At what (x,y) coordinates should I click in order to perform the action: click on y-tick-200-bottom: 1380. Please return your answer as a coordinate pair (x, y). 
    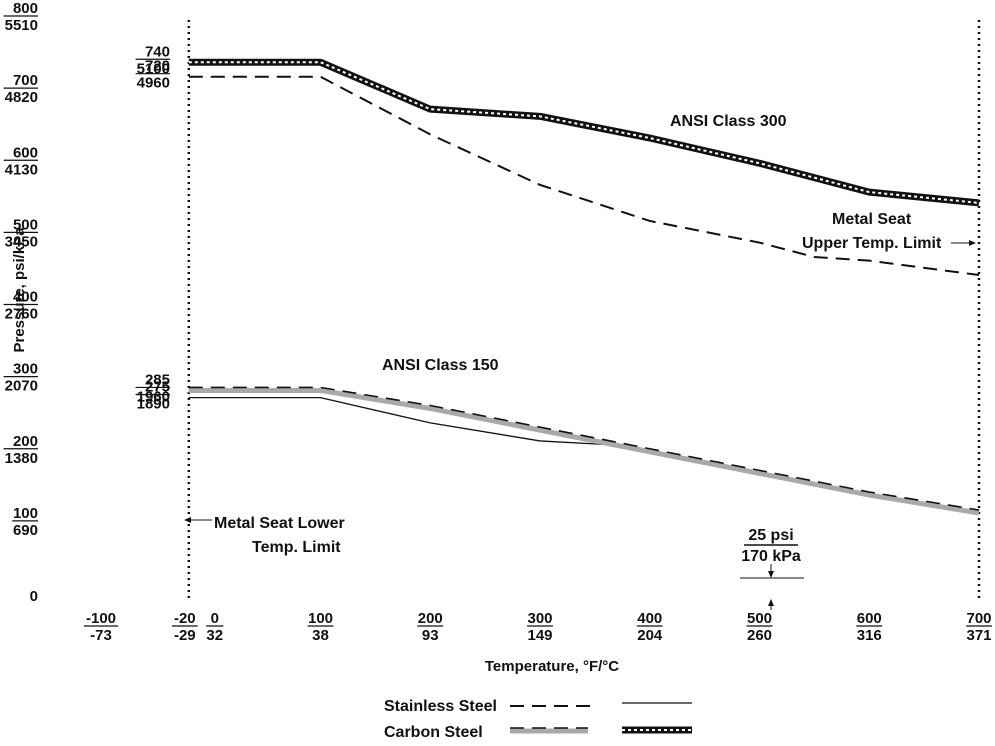
    Looking at the image, I should click on (21, 458).